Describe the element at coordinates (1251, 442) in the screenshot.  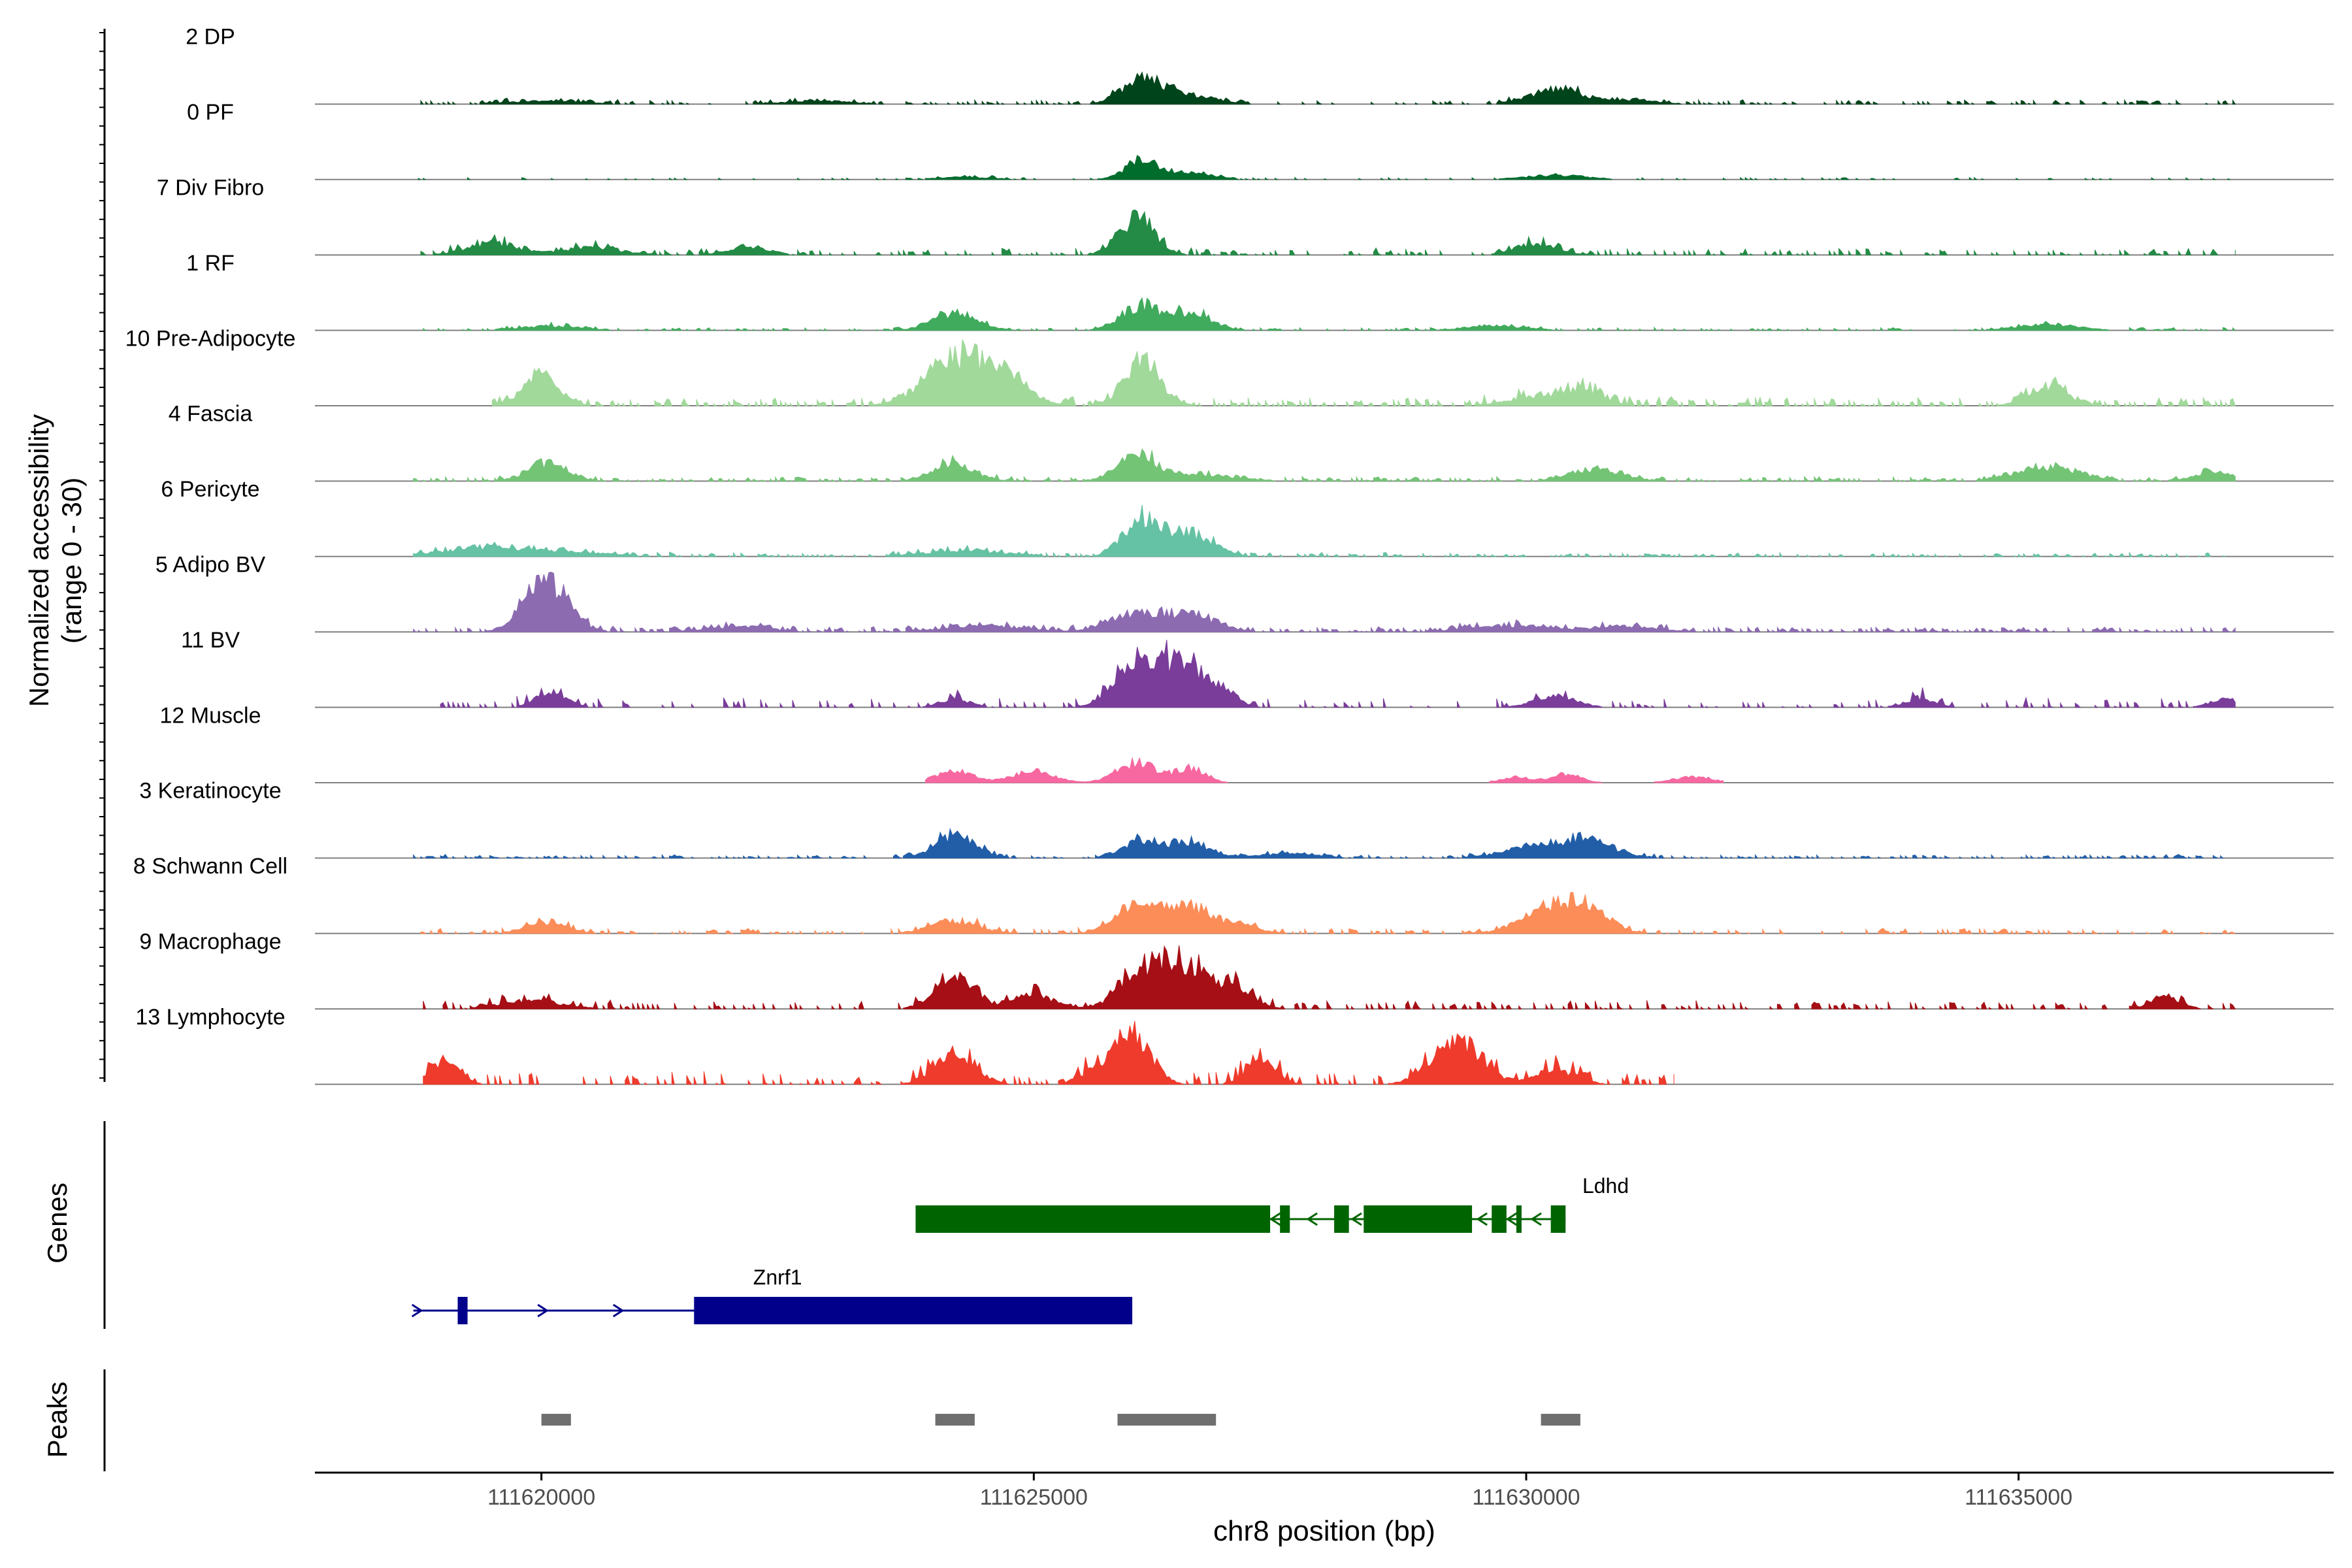
I see `track-6: 4 Fascia` at that location.